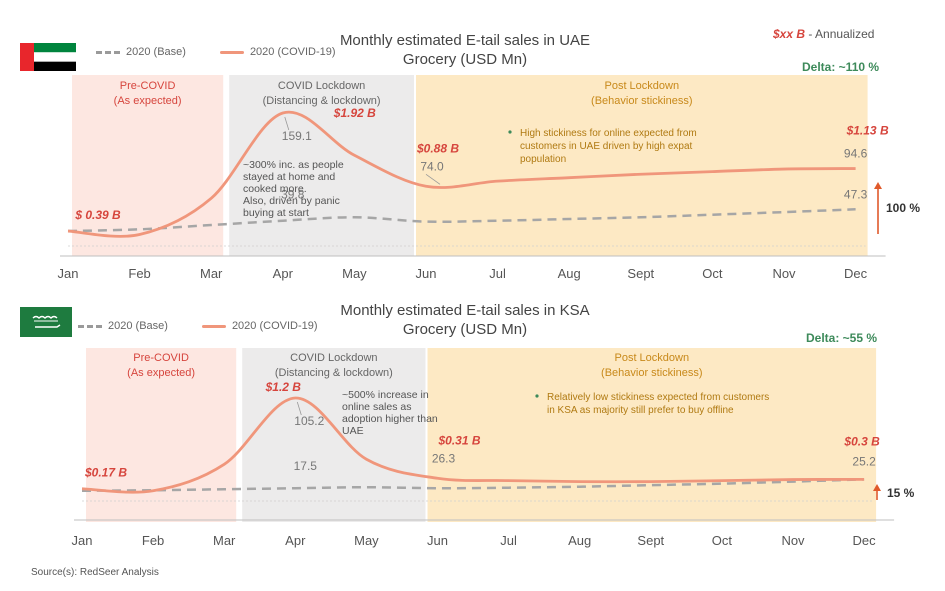  What do you see at coordinates (354, 273) in the screenshot?
I see `uae-tick-May: May` at bounding box center [354, 273].